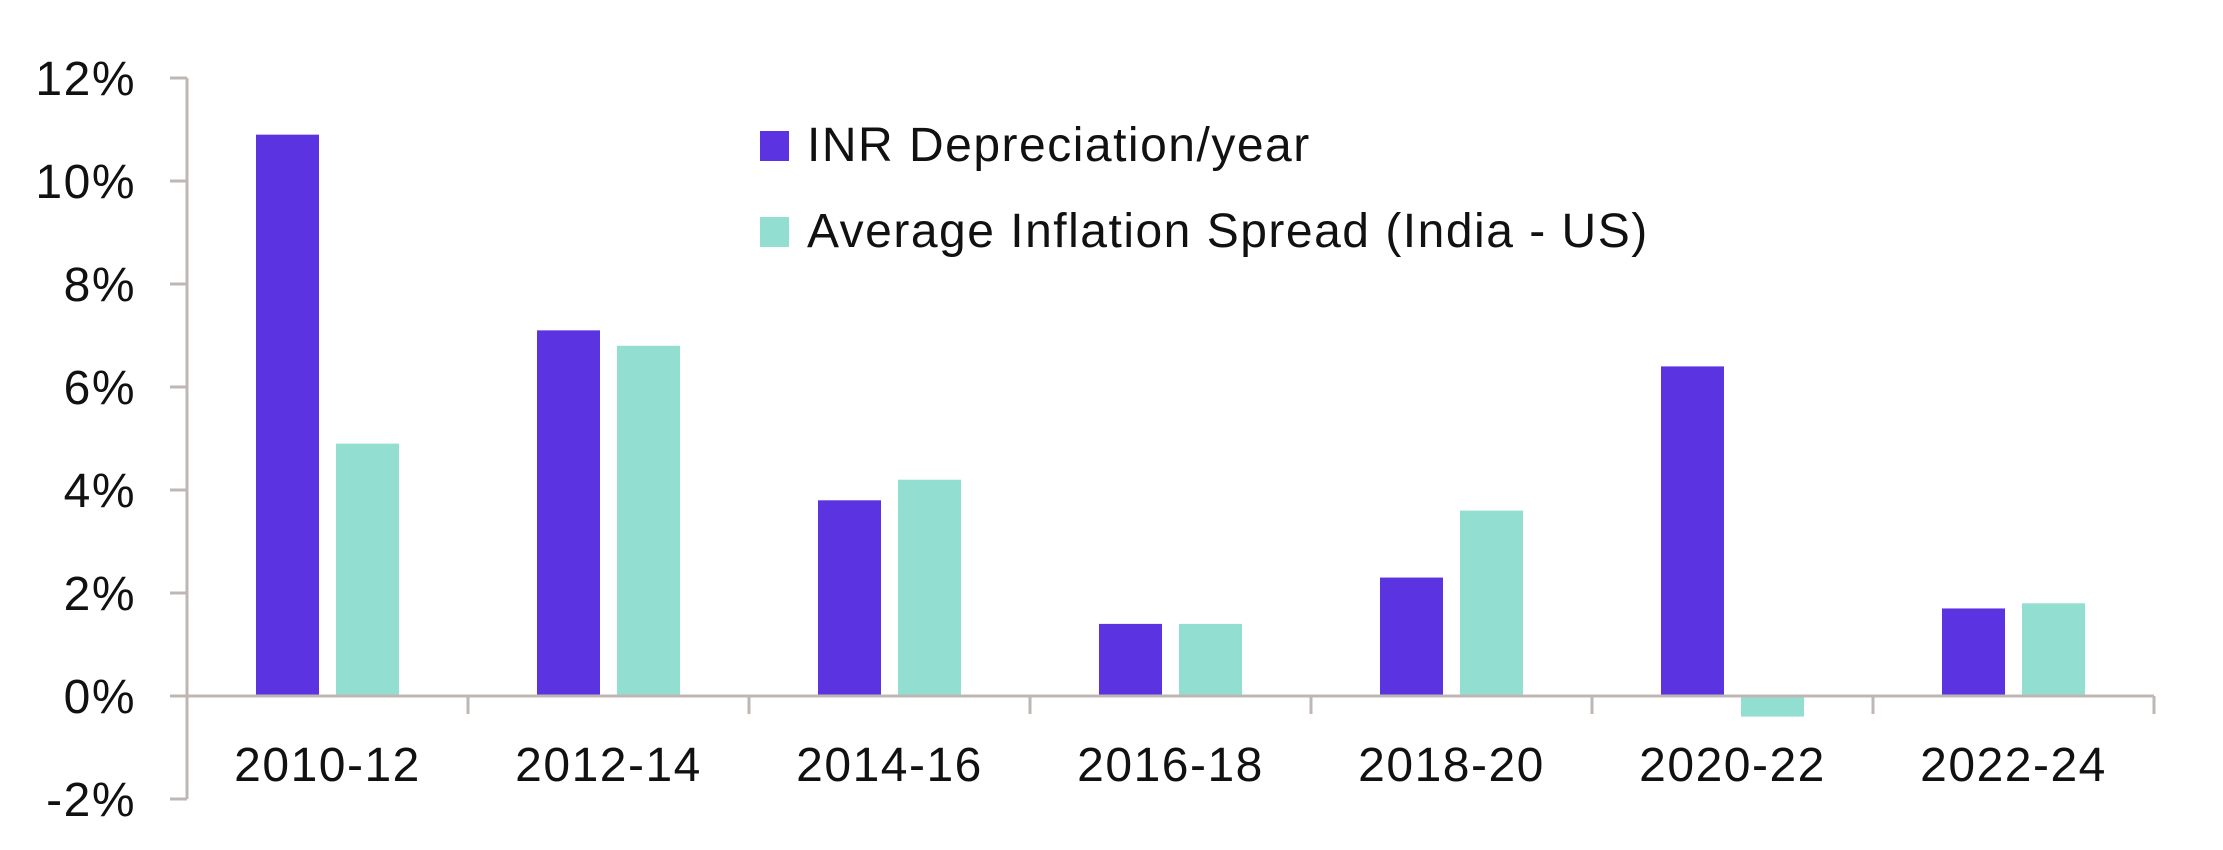  What do you see at coordinates (100, 388) in the screenshot?
I see `y-tick-label: 6%` at bounding box center [100, 388].